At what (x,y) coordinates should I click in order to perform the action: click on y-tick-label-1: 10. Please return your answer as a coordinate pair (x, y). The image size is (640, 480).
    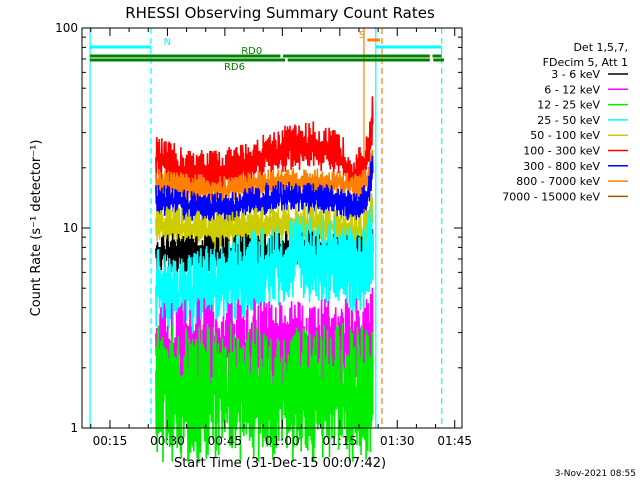
    Looking at the image, I should click on (70, 228).